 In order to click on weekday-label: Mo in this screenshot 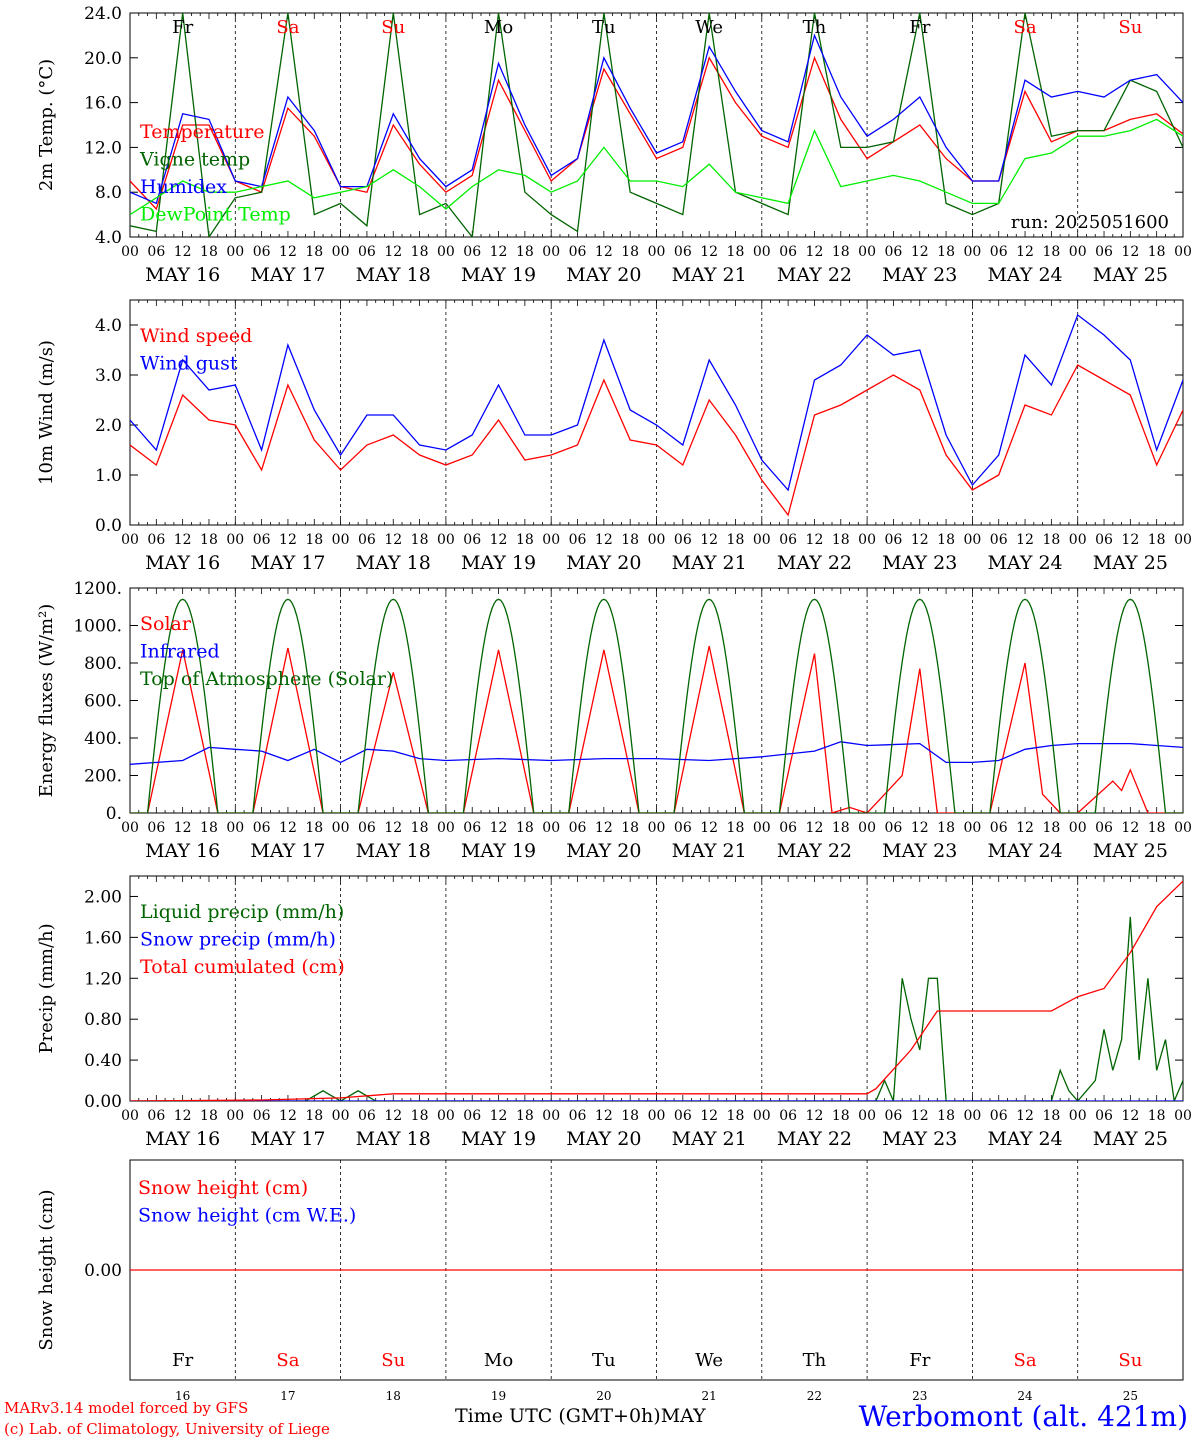, I will do `click(498, 27)`.